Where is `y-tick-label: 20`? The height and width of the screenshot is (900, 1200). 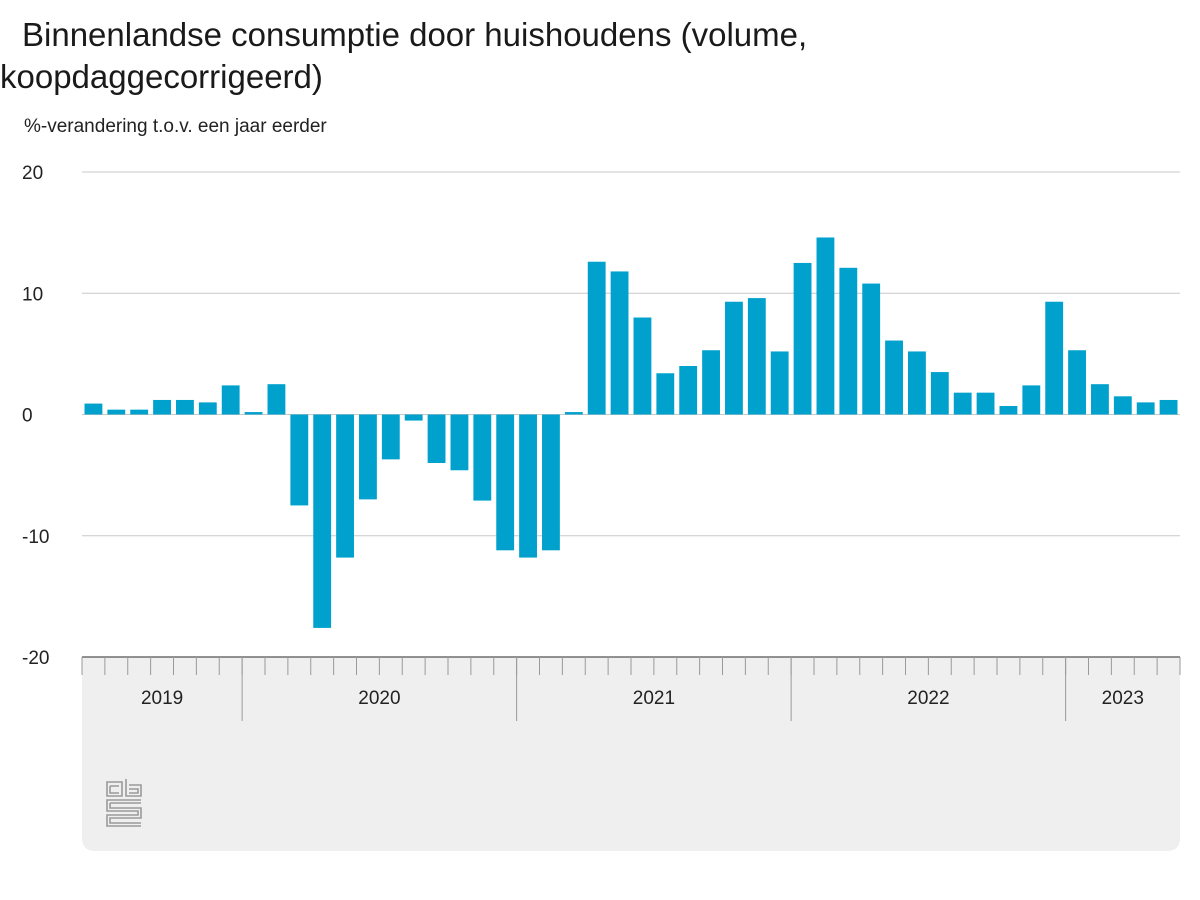 y-tick-label: 20 is located at coordinates (32, 173).